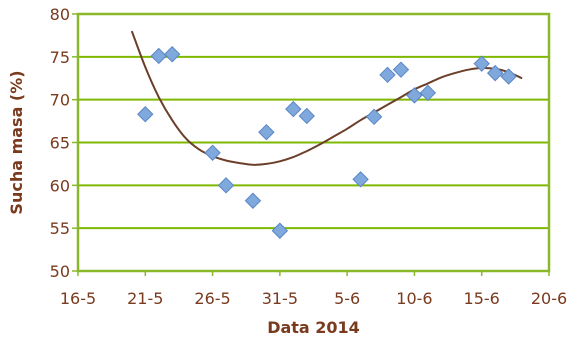 Image resolution: width=571 pixels, height=342 pixels. I want to click on y-tick-label: 75, so click(60, 57).